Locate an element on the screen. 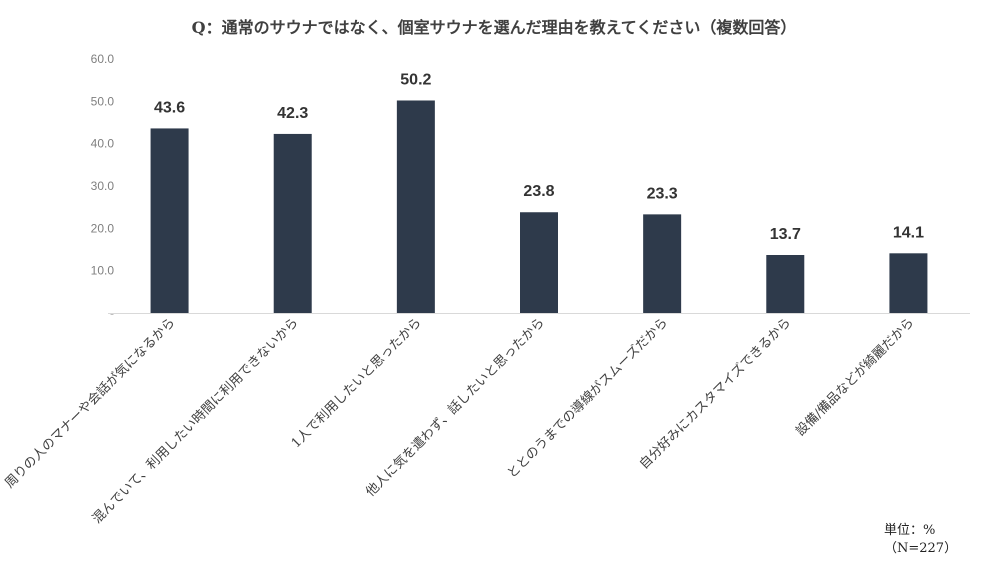 This screenshot has height=574, width=989. chart-title: Q：通常のサウナではなく、個室サウナを選んだ理由を教えてください（複数回答） is located at coordinates (494, 27).